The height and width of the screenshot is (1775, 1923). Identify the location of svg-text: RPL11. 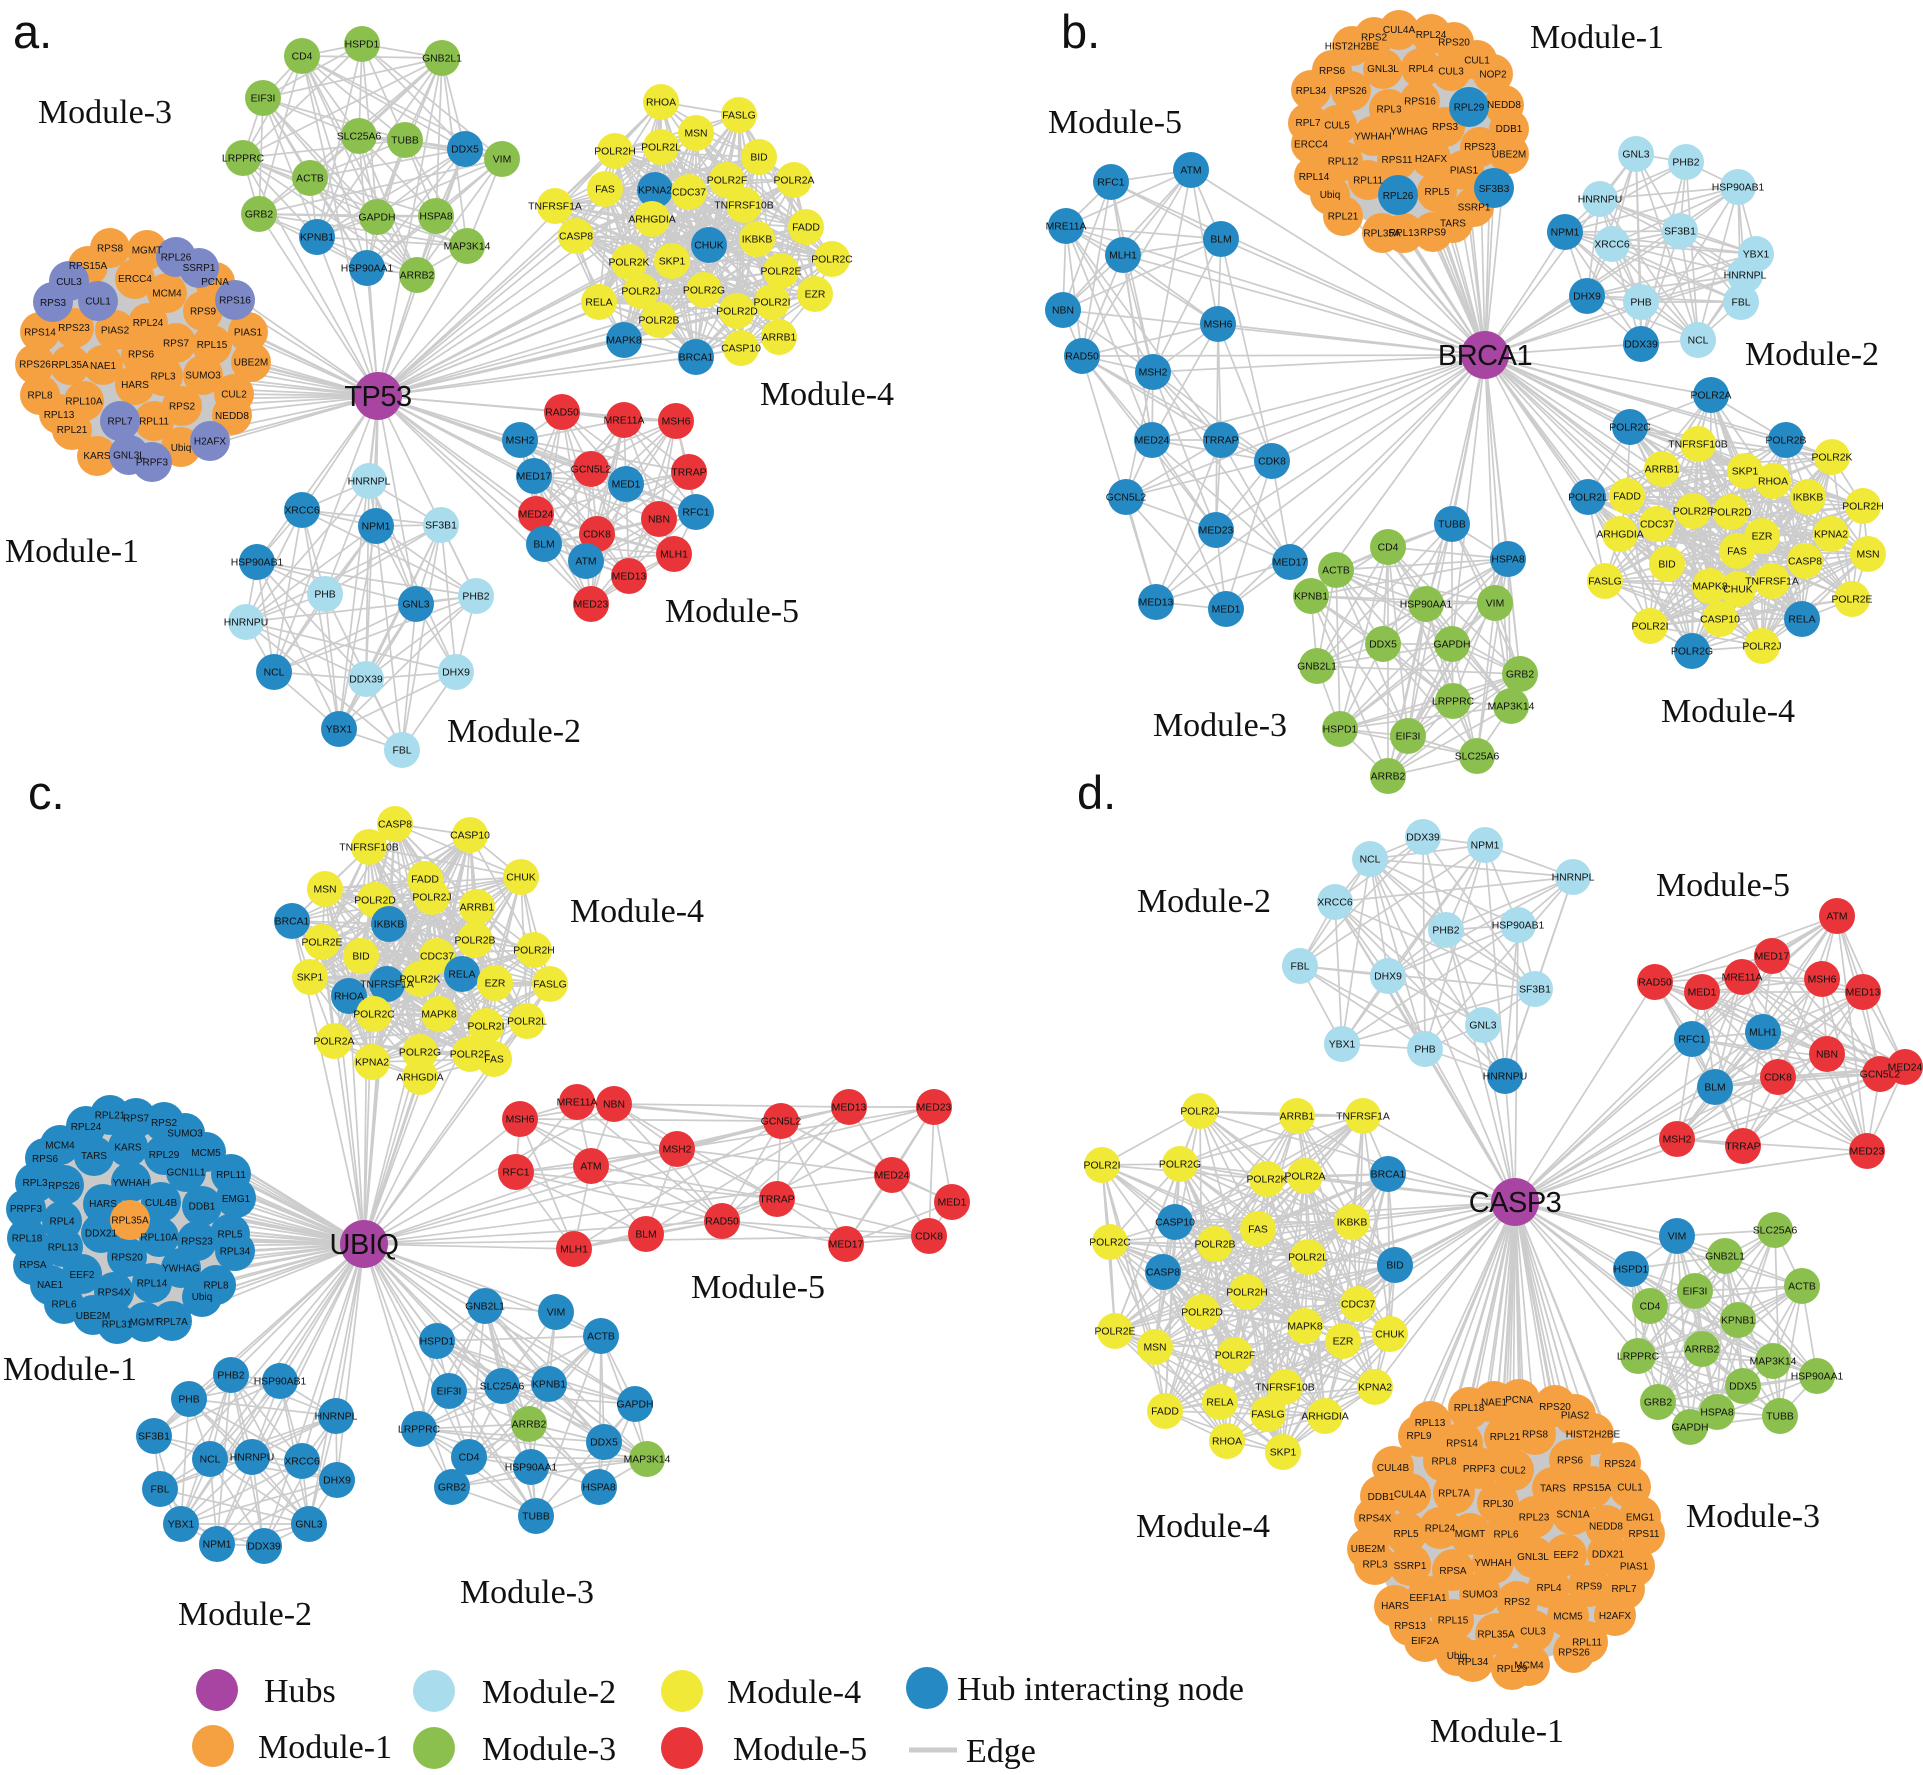
(1368, 181).